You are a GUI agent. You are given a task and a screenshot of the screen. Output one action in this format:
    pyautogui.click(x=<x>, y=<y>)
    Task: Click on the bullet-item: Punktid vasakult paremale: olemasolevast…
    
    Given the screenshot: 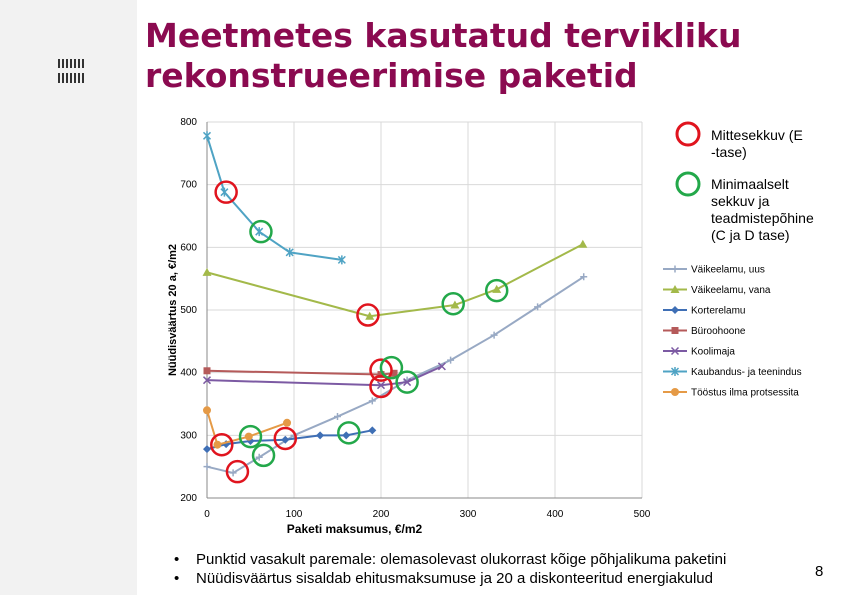 What is the action you would take?
    pyautogui.click(x=480, y=559)
    